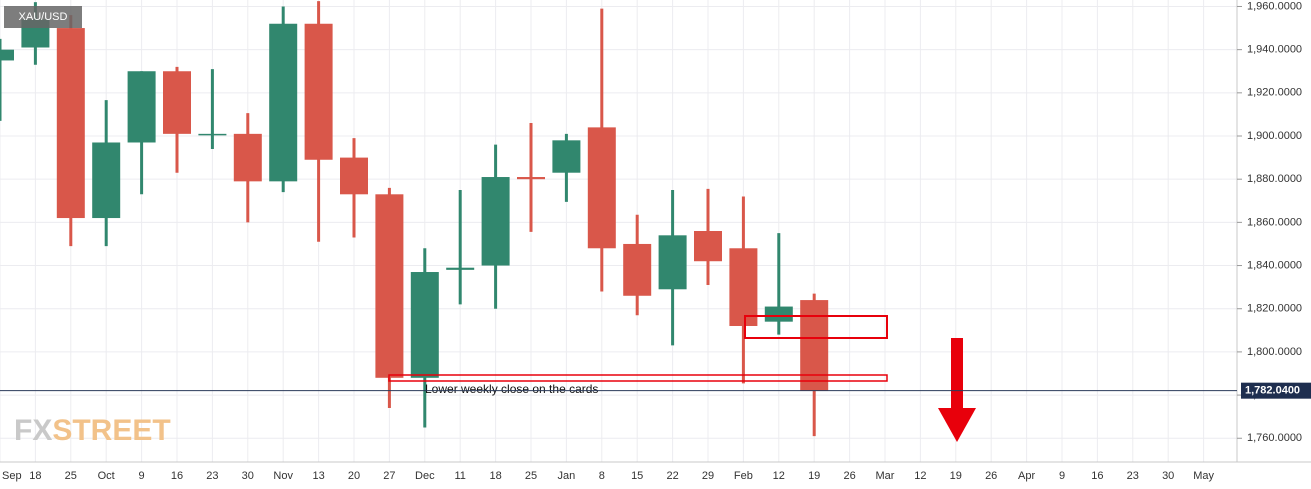 This screenshot has height=489, width=1311. Describe the element at coordinates (106, 476) in the screenshot. I see `x-tick-label: Oct` at that location.